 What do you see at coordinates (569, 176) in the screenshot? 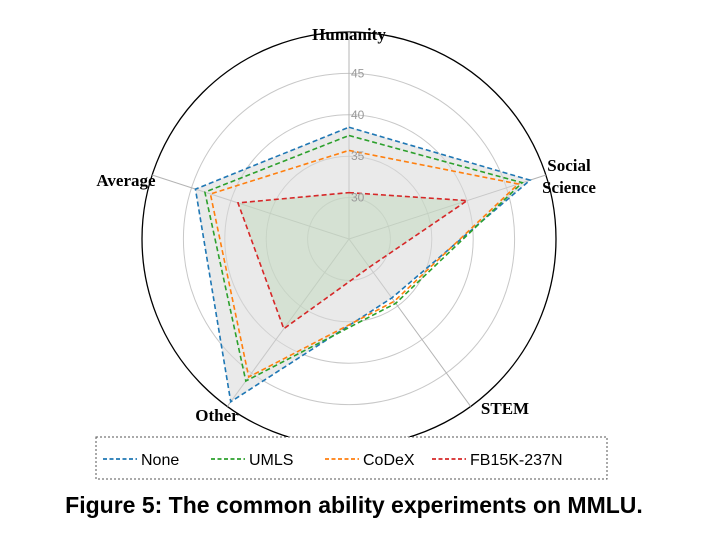
I see `axis-label-social-science: Social Science` at bounding box center [569, 176].